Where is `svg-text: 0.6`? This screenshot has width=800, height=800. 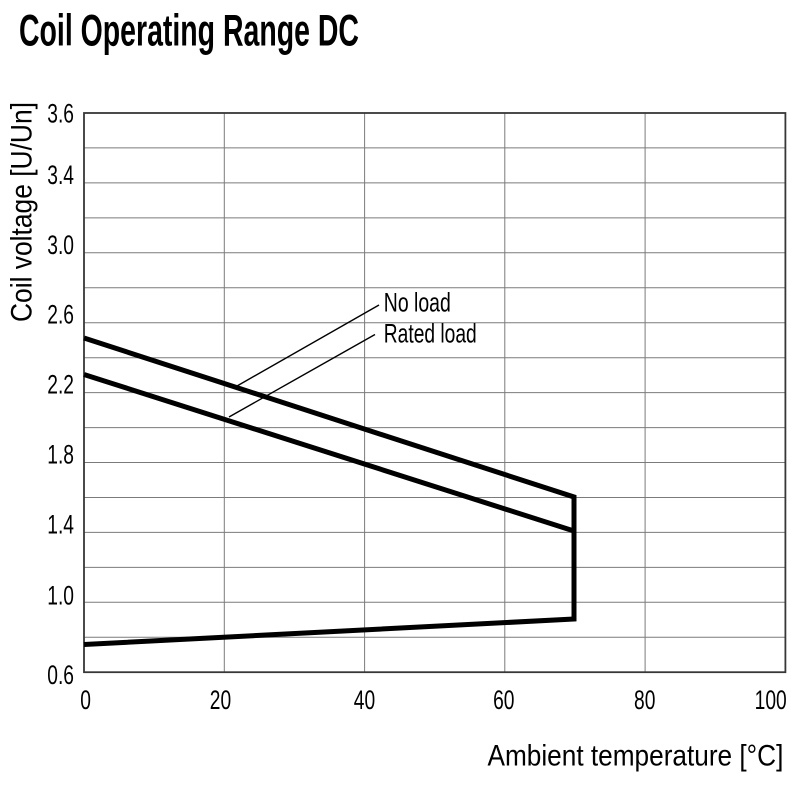 svg-text: 0.6 is located at coordinates (60, 675).